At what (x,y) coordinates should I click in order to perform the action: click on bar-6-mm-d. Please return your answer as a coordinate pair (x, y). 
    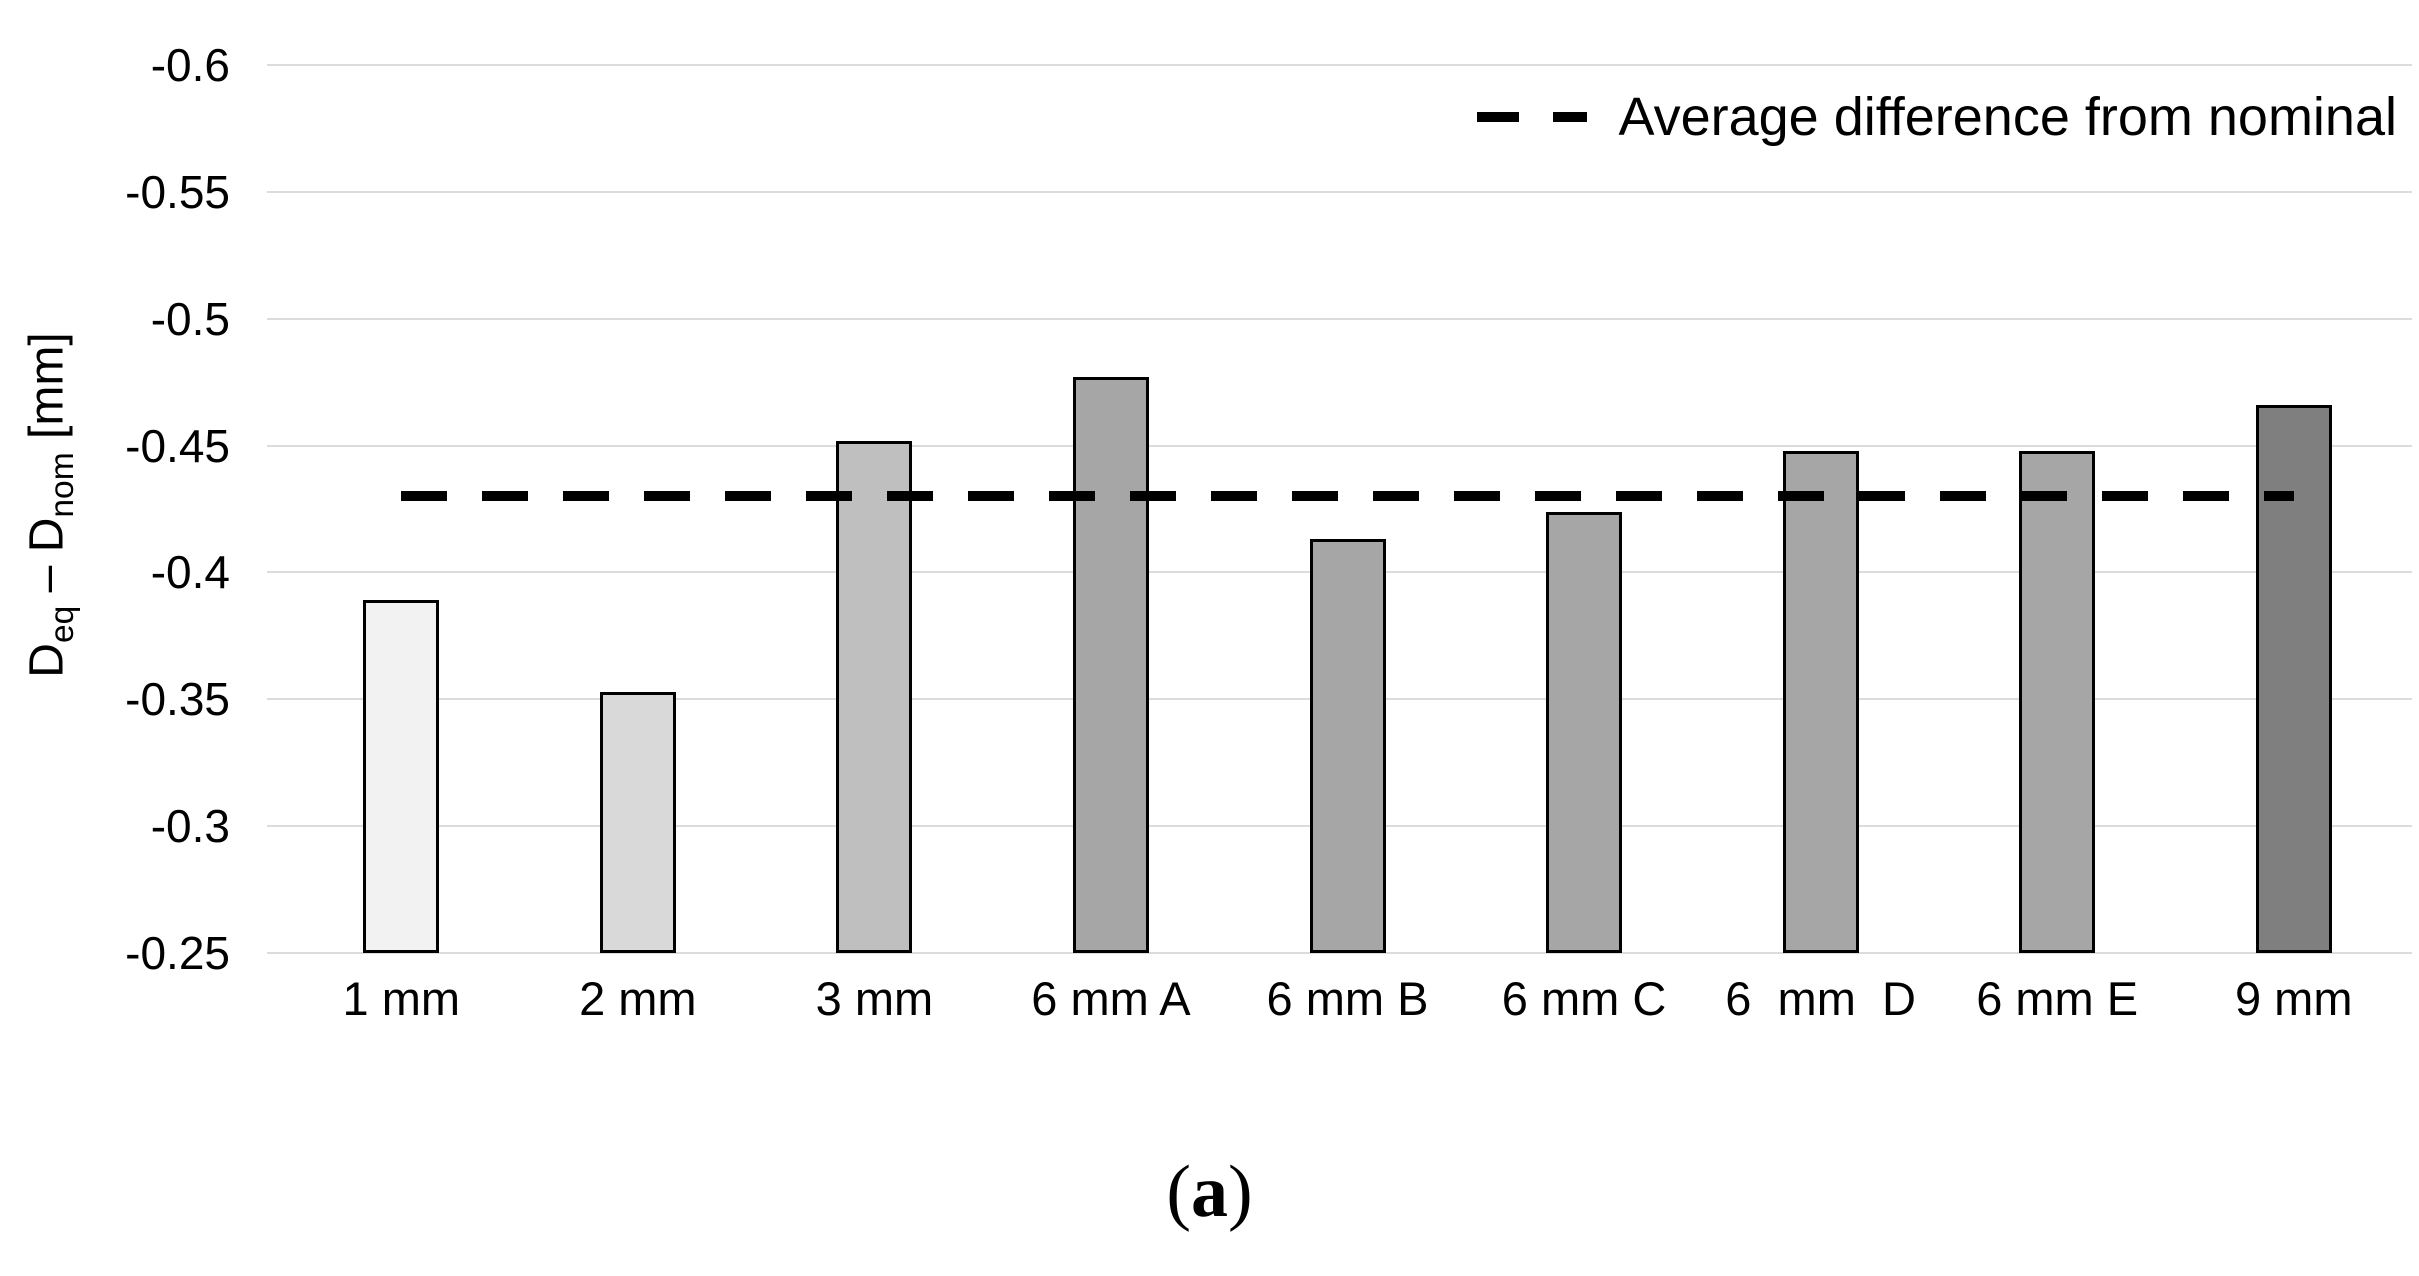
    Looking at the image, I should click on (1820, 701).